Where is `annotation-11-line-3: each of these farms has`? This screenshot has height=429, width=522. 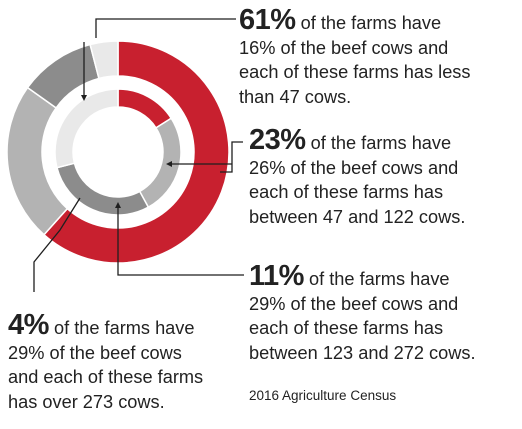
annotation-11-line-3: each of these farms has is located at coordinates (346, 328).